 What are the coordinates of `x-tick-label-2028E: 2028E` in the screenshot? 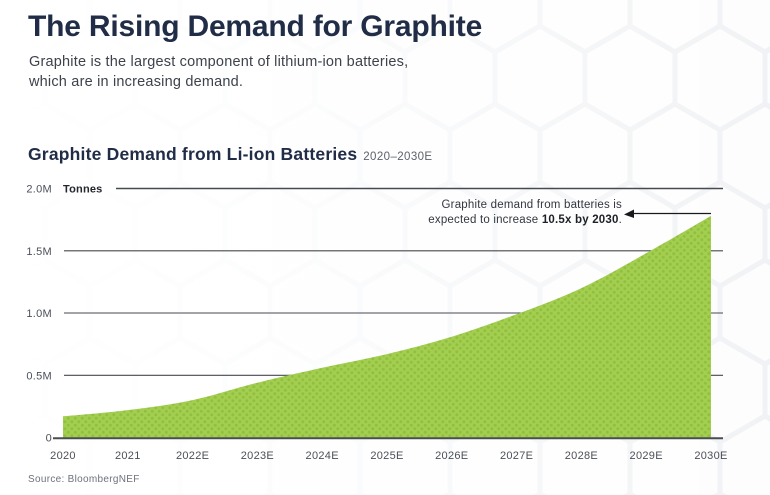 It's located at (581, 456).